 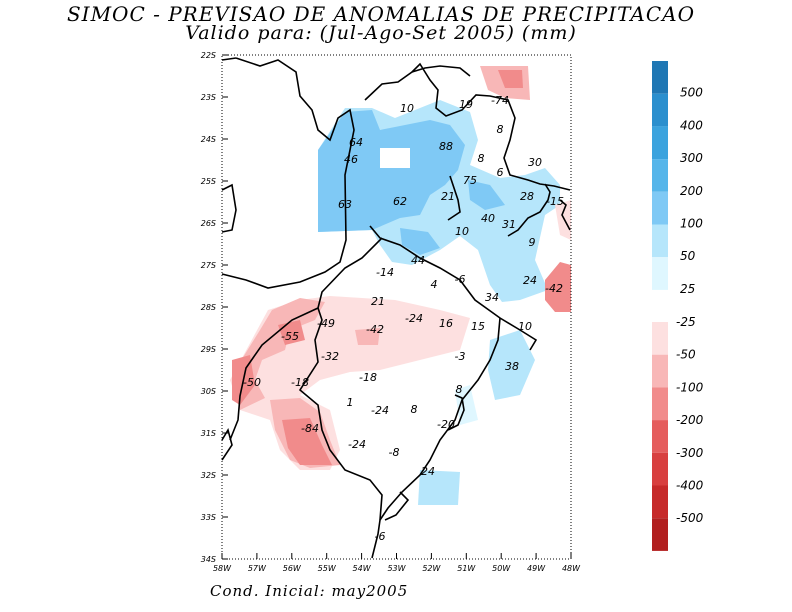 I want to click on anomaly-value: -20, so click(x=446, y=424).